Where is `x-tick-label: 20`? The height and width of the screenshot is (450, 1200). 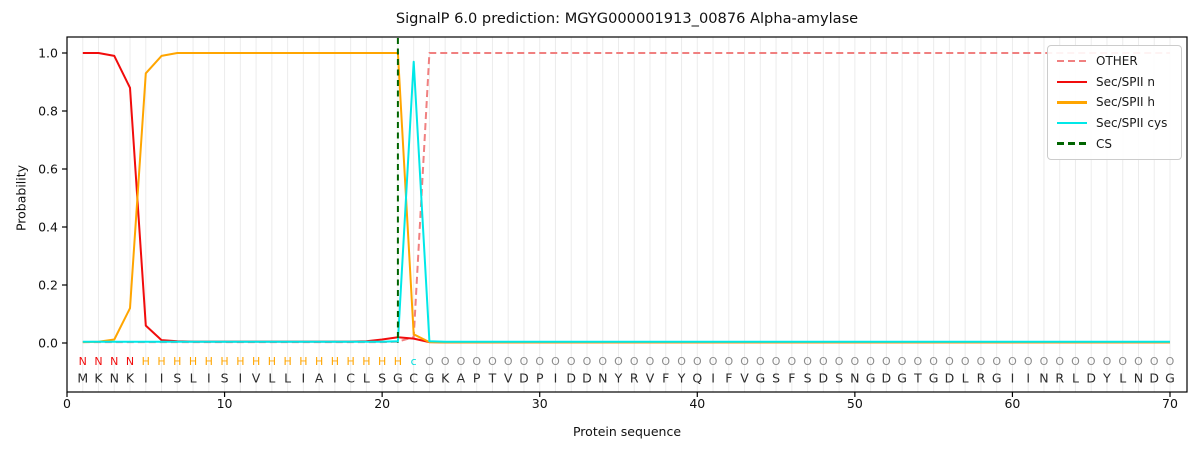 x-tick-label: 20 is located at coordinates (382, 403).